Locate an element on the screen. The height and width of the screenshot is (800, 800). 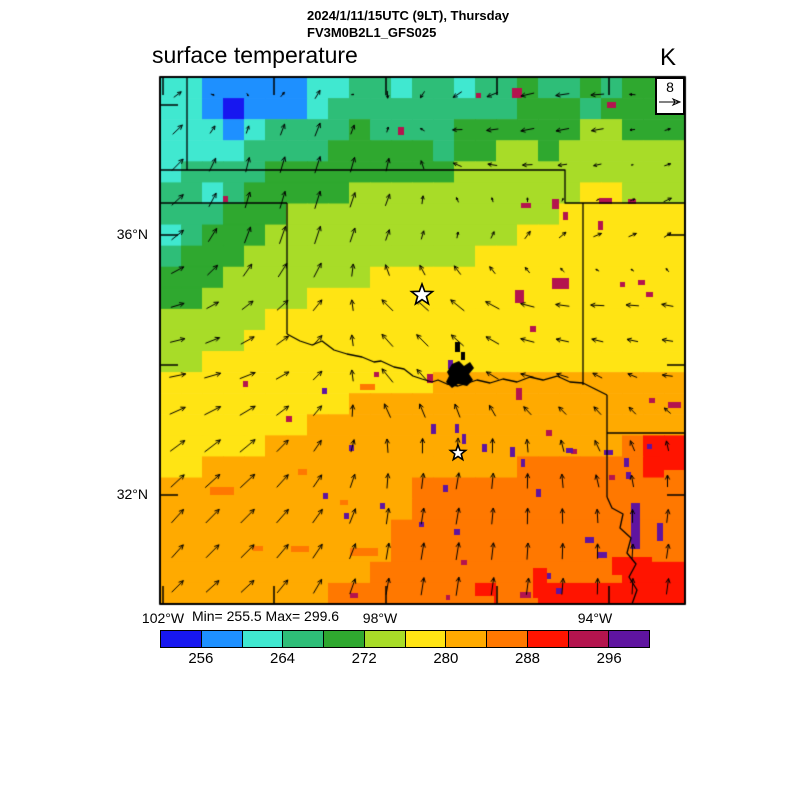
colorbar-tick-label: 256 is located at coordinates (201, 658).